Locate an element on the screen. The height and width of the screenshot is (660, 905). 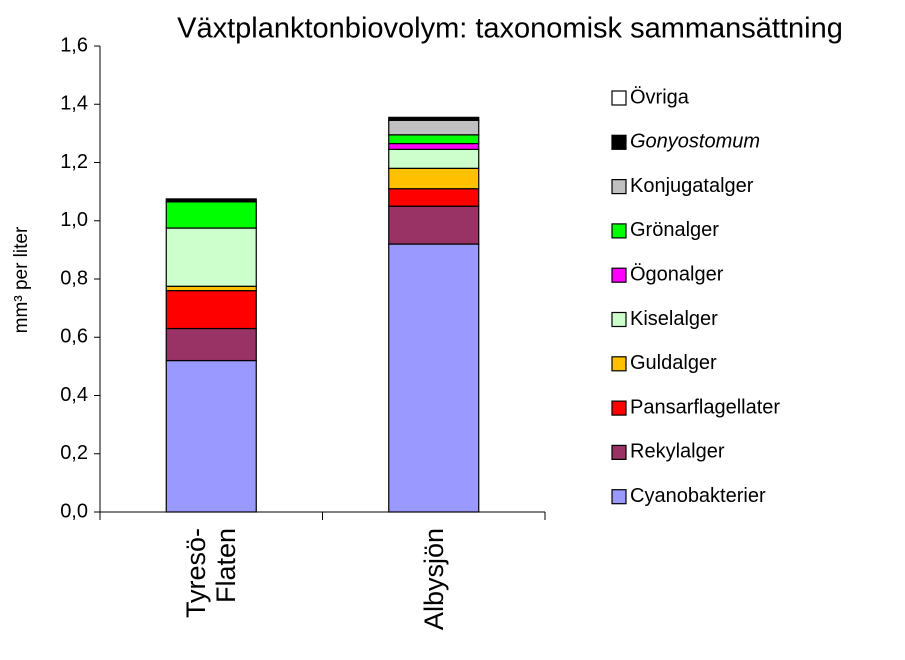
y-tick-label: 0,0 is located at coordinates (74, 511).